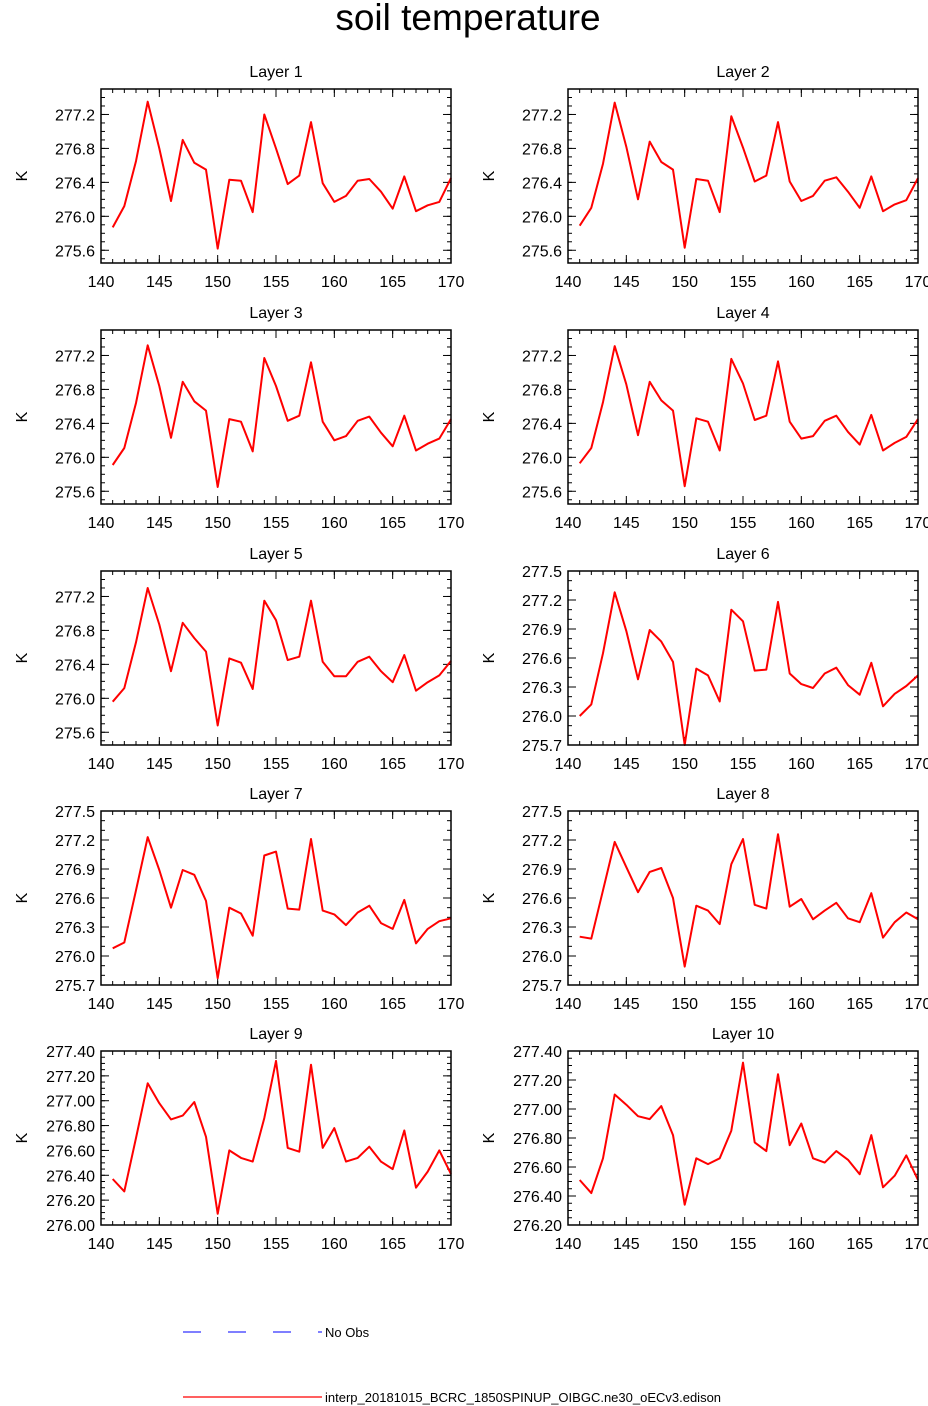  Describe the element at coordinates (347, 1332) in the screenshot. I see `legend-label-no-obs: No Obs` at that location.